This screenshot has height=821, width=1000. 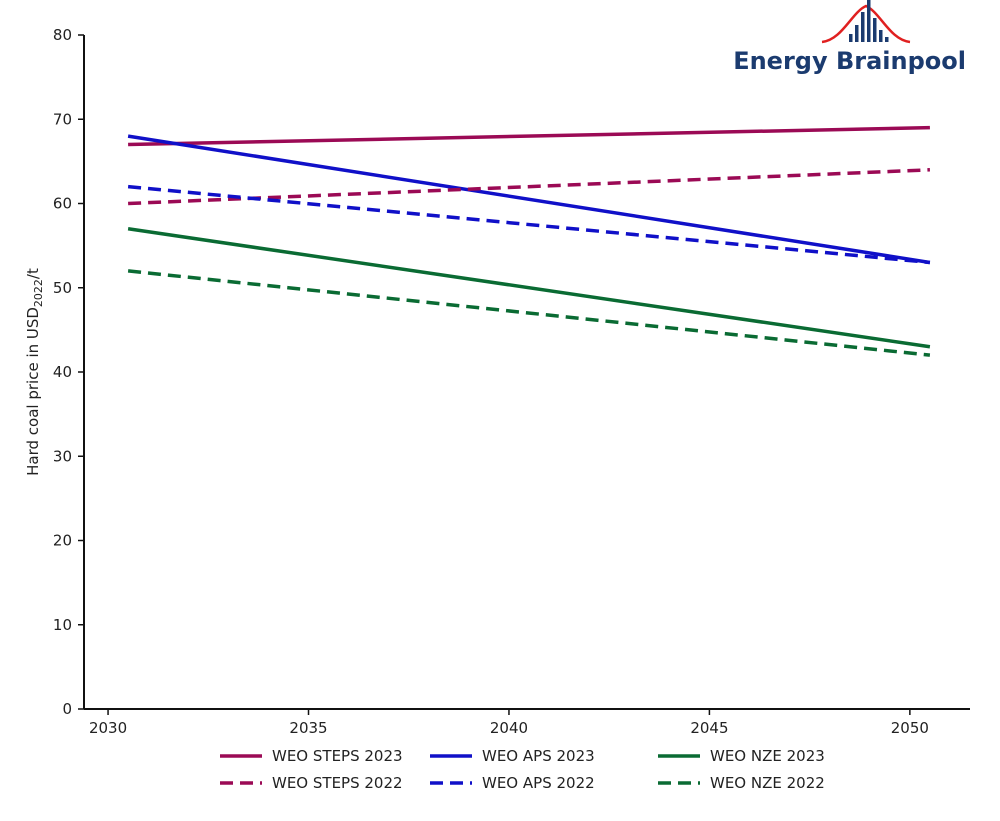 What do you see at coordinates (33, 273) in the screenshot?
I see `y-axis-label-suffix: /t` at bounding box center [33, 273].